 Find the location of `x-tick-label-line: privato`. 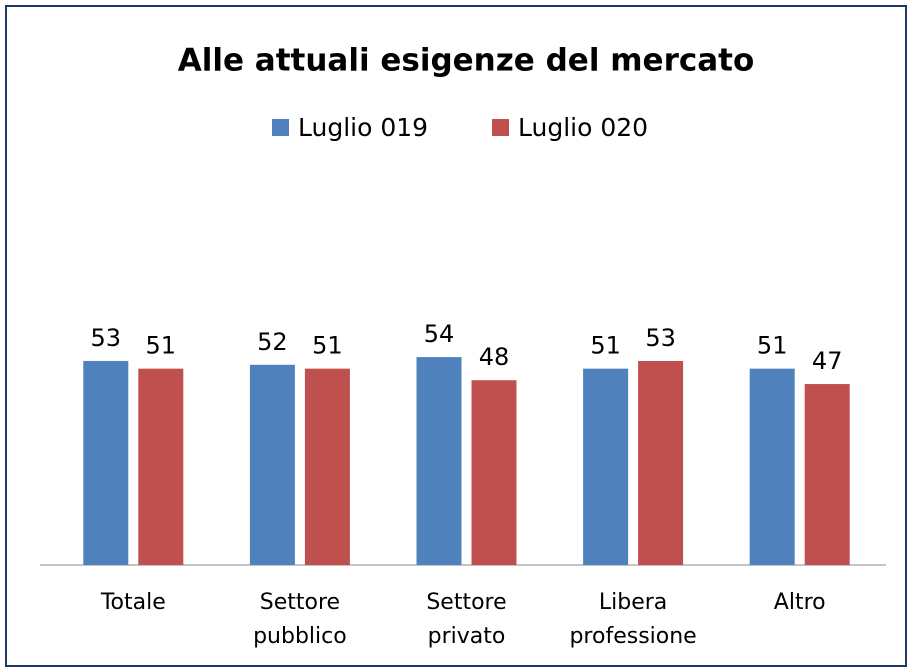

x-tick-label-line: privato is located at coordinates (467, 636).